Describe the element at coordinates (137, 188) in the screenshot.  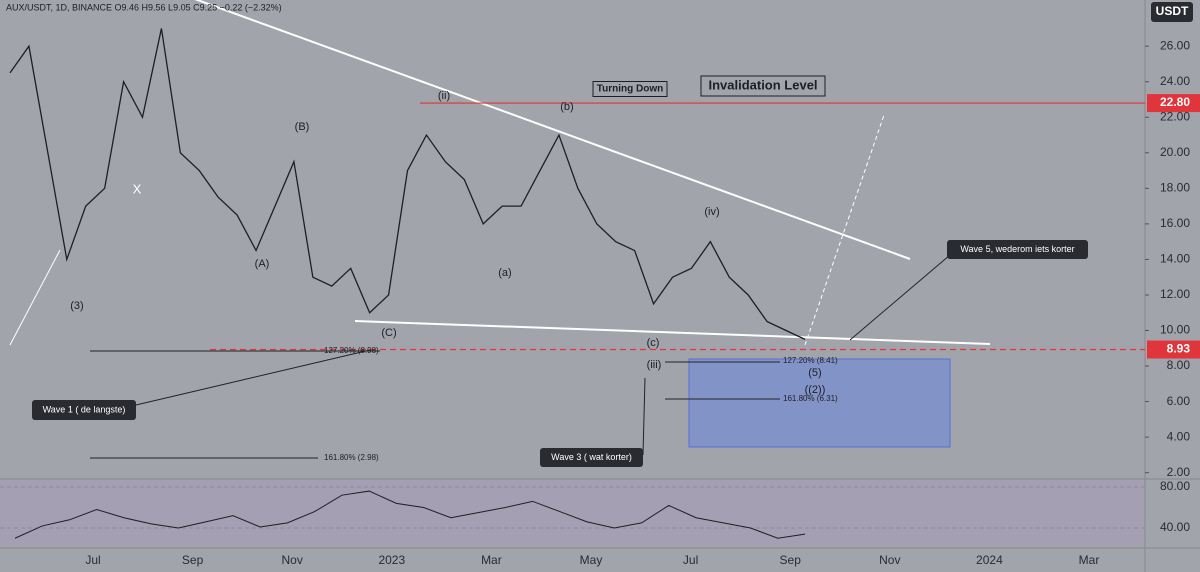
I see `annotation: X` at that location.